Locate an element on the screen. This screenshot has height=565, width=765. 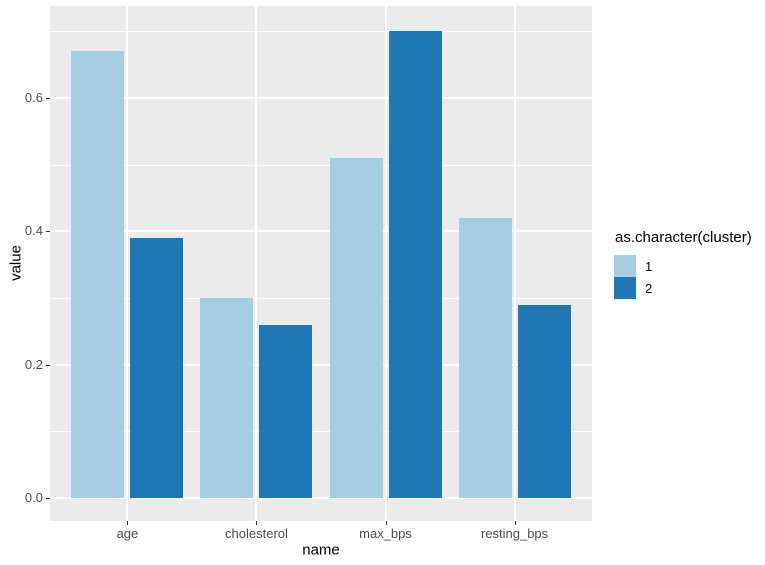
legend: as.character(cluster) 1 2 is located at coordinates (683, 264).